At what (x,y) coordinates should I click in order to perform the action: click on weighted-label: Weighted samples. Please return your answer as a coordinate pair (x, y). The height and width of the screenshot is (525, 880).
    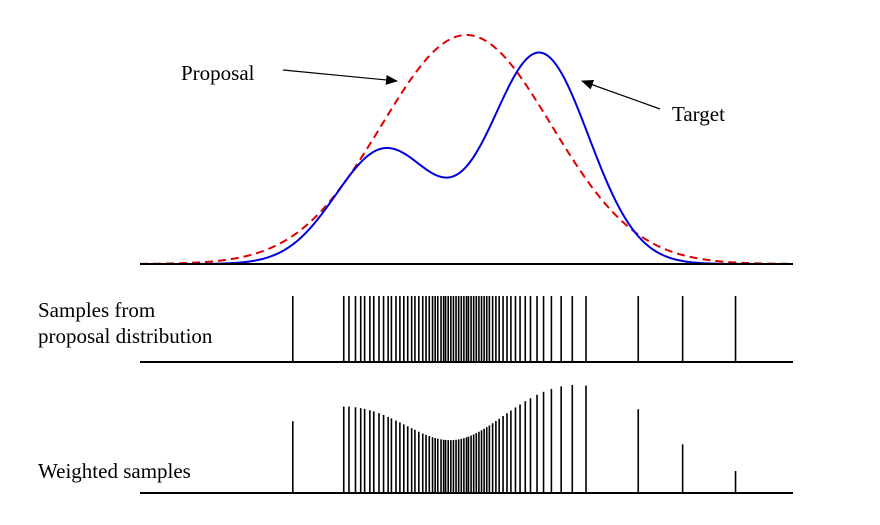
    Looking at the image, I should click on (114, 471).